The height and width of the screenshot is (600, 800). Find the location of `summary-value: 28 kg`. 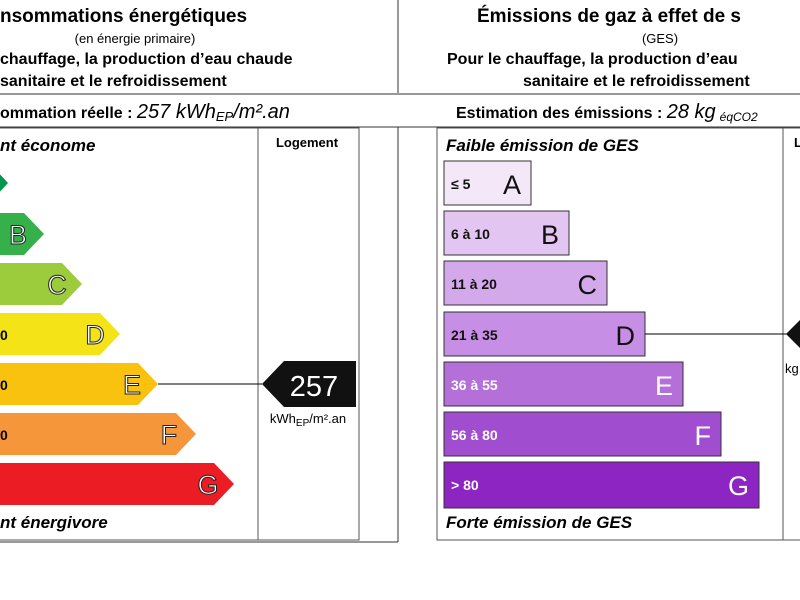

summary-value: 28 kg is located at coordinates (691, 112).